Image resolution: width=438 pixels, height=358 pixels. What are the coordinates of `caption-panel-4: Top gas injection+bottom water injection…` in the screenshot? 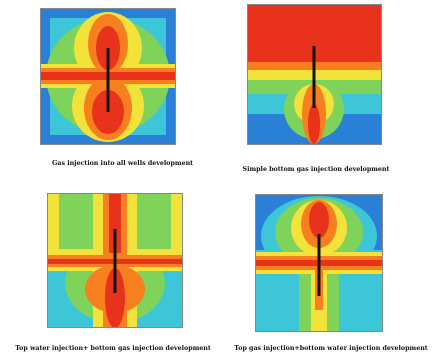 It's located at (331, 348).